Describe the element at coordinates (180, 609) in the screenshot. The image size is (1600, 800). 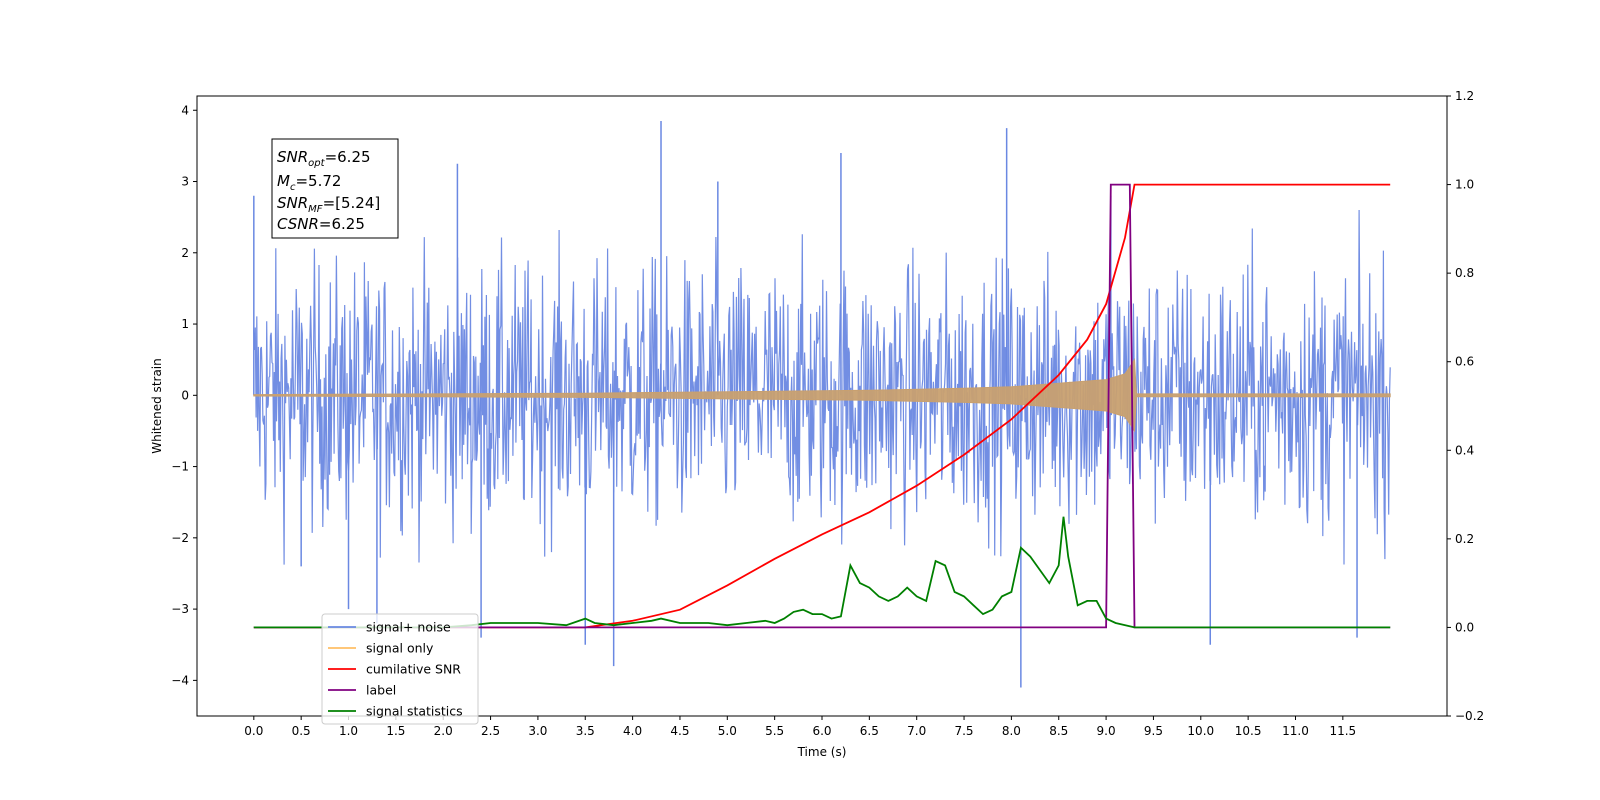
I see `y-left-tick-label: −3` at that location.